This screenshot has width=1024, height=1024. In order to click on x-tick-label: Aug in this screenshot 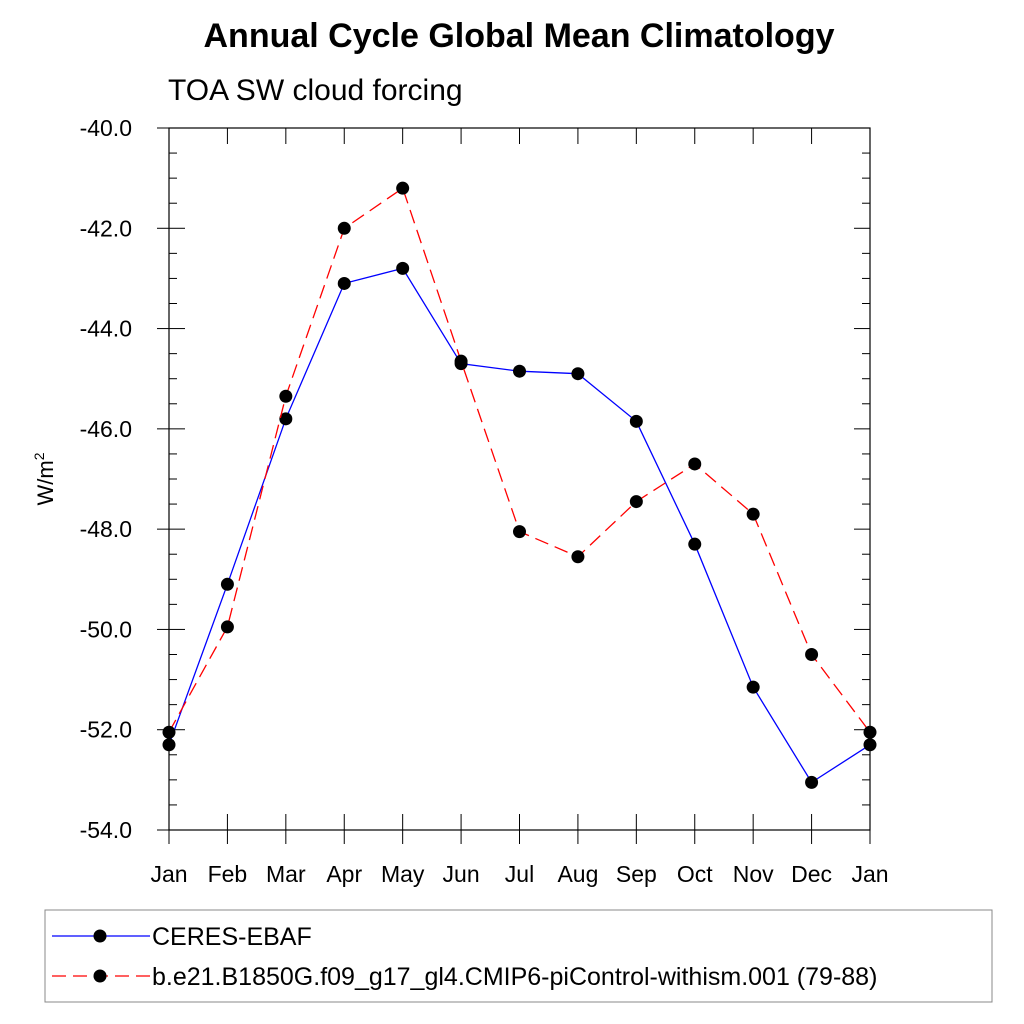, I will do `click(577, 874)`.